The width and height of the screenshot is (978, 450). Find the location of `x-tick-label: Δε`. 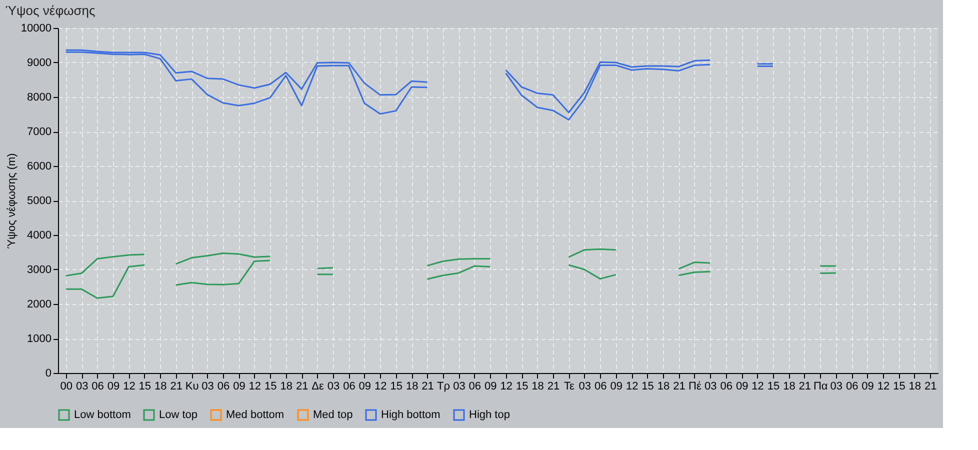

x-tick-label: Δε is located at coordinates (318, 386).